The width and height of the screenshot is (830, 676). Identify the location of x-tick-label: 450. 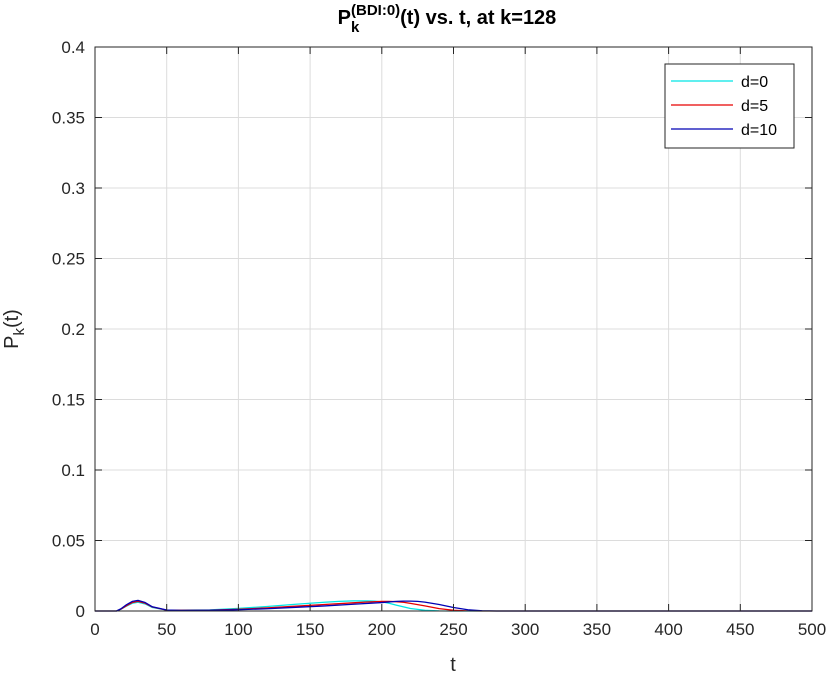
(740, 629).